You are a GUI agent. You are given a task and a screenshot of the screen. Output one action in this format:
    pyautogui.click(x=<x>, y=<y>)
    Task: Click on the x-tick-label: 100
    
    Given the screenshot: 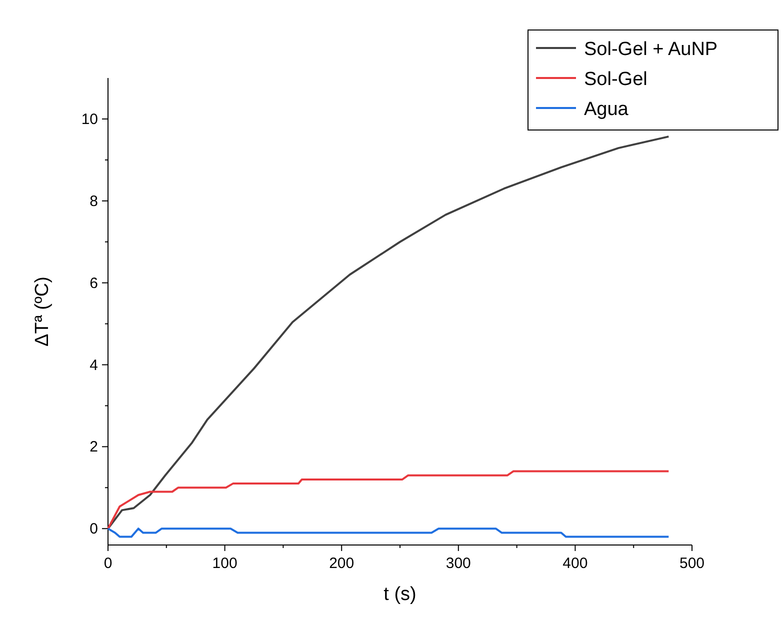 What is the action you would take?
    pyautogui.click(x=225, y=563)
    